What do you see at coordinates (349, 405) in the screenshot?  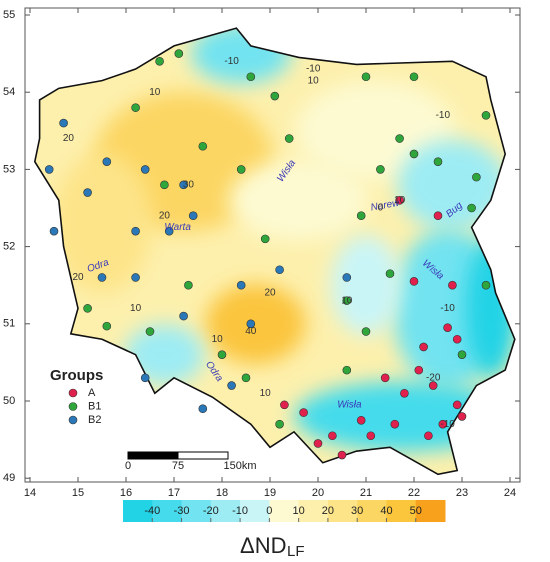 I see `river-label: Wisła` at bounding box center [349, 405].